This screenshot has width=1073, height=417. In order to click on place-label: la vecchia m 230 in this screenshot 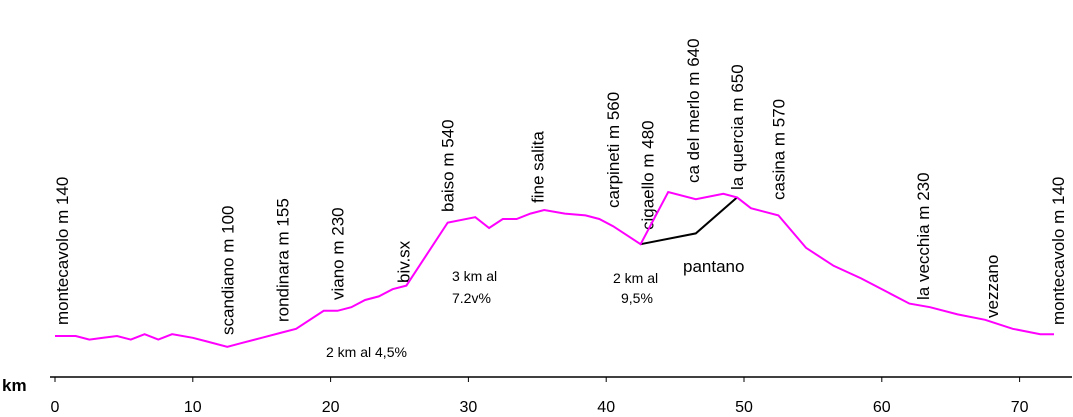, I will do `click(923, 236)`.